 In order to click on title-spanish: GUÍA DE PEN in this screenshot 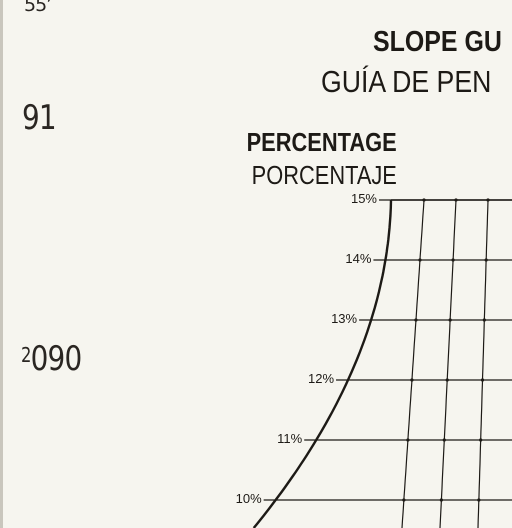, I will do `click(406, 81)`.